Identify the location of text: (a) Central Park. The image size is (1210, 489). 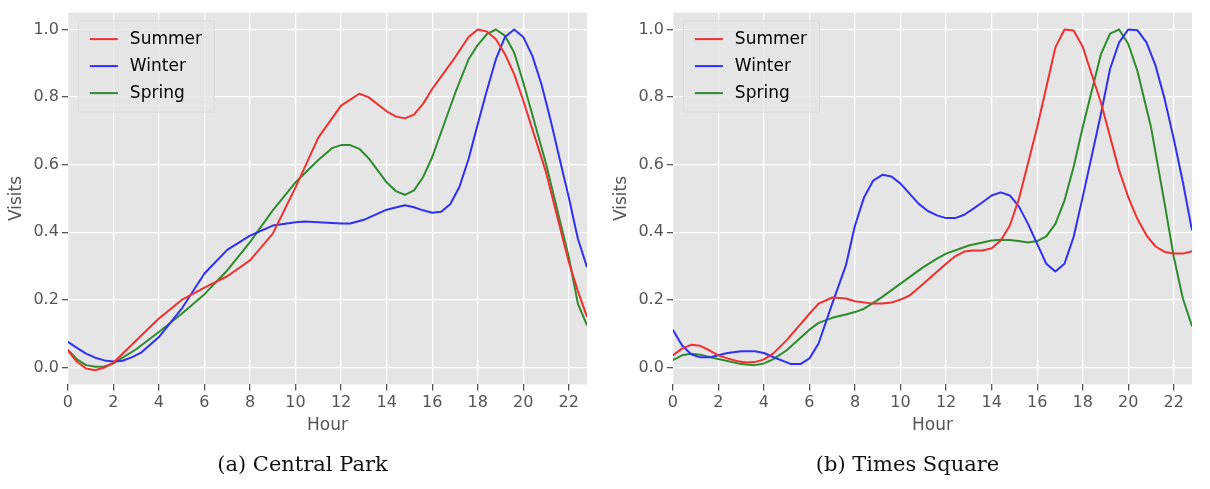
(302, 464).